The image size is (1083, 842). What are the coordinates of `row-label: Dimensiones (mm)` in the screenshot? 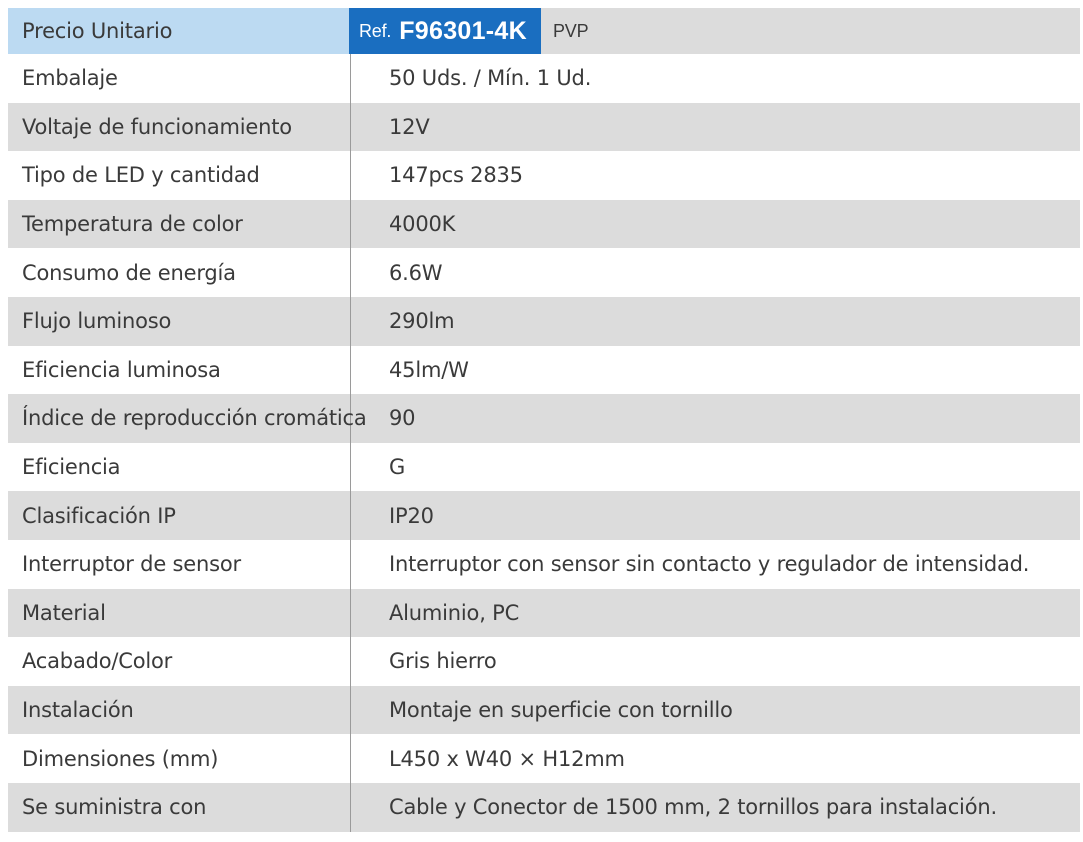 It's located at (179, 758).